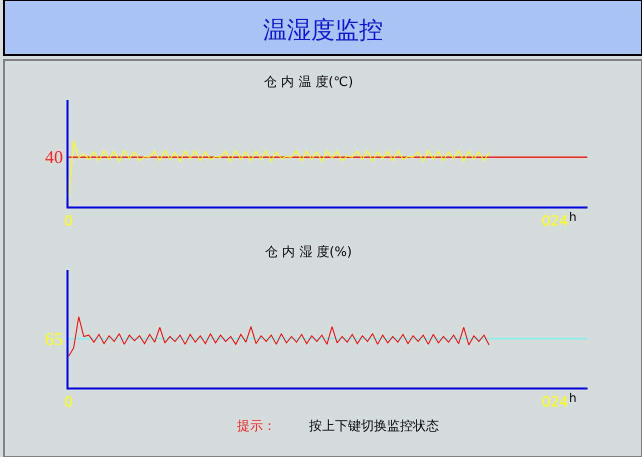  What do you see at coordinates (374, 426) in the screenshot?
I see `text: 按上下键切换监控状态` at bounding box center [374, 426].